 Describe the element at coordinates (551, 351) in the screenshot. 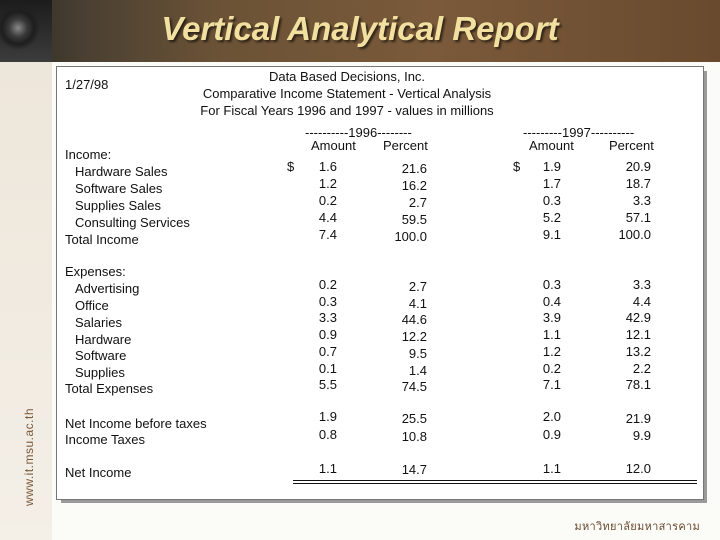

I see `cell-a97: 1.2` at that location.